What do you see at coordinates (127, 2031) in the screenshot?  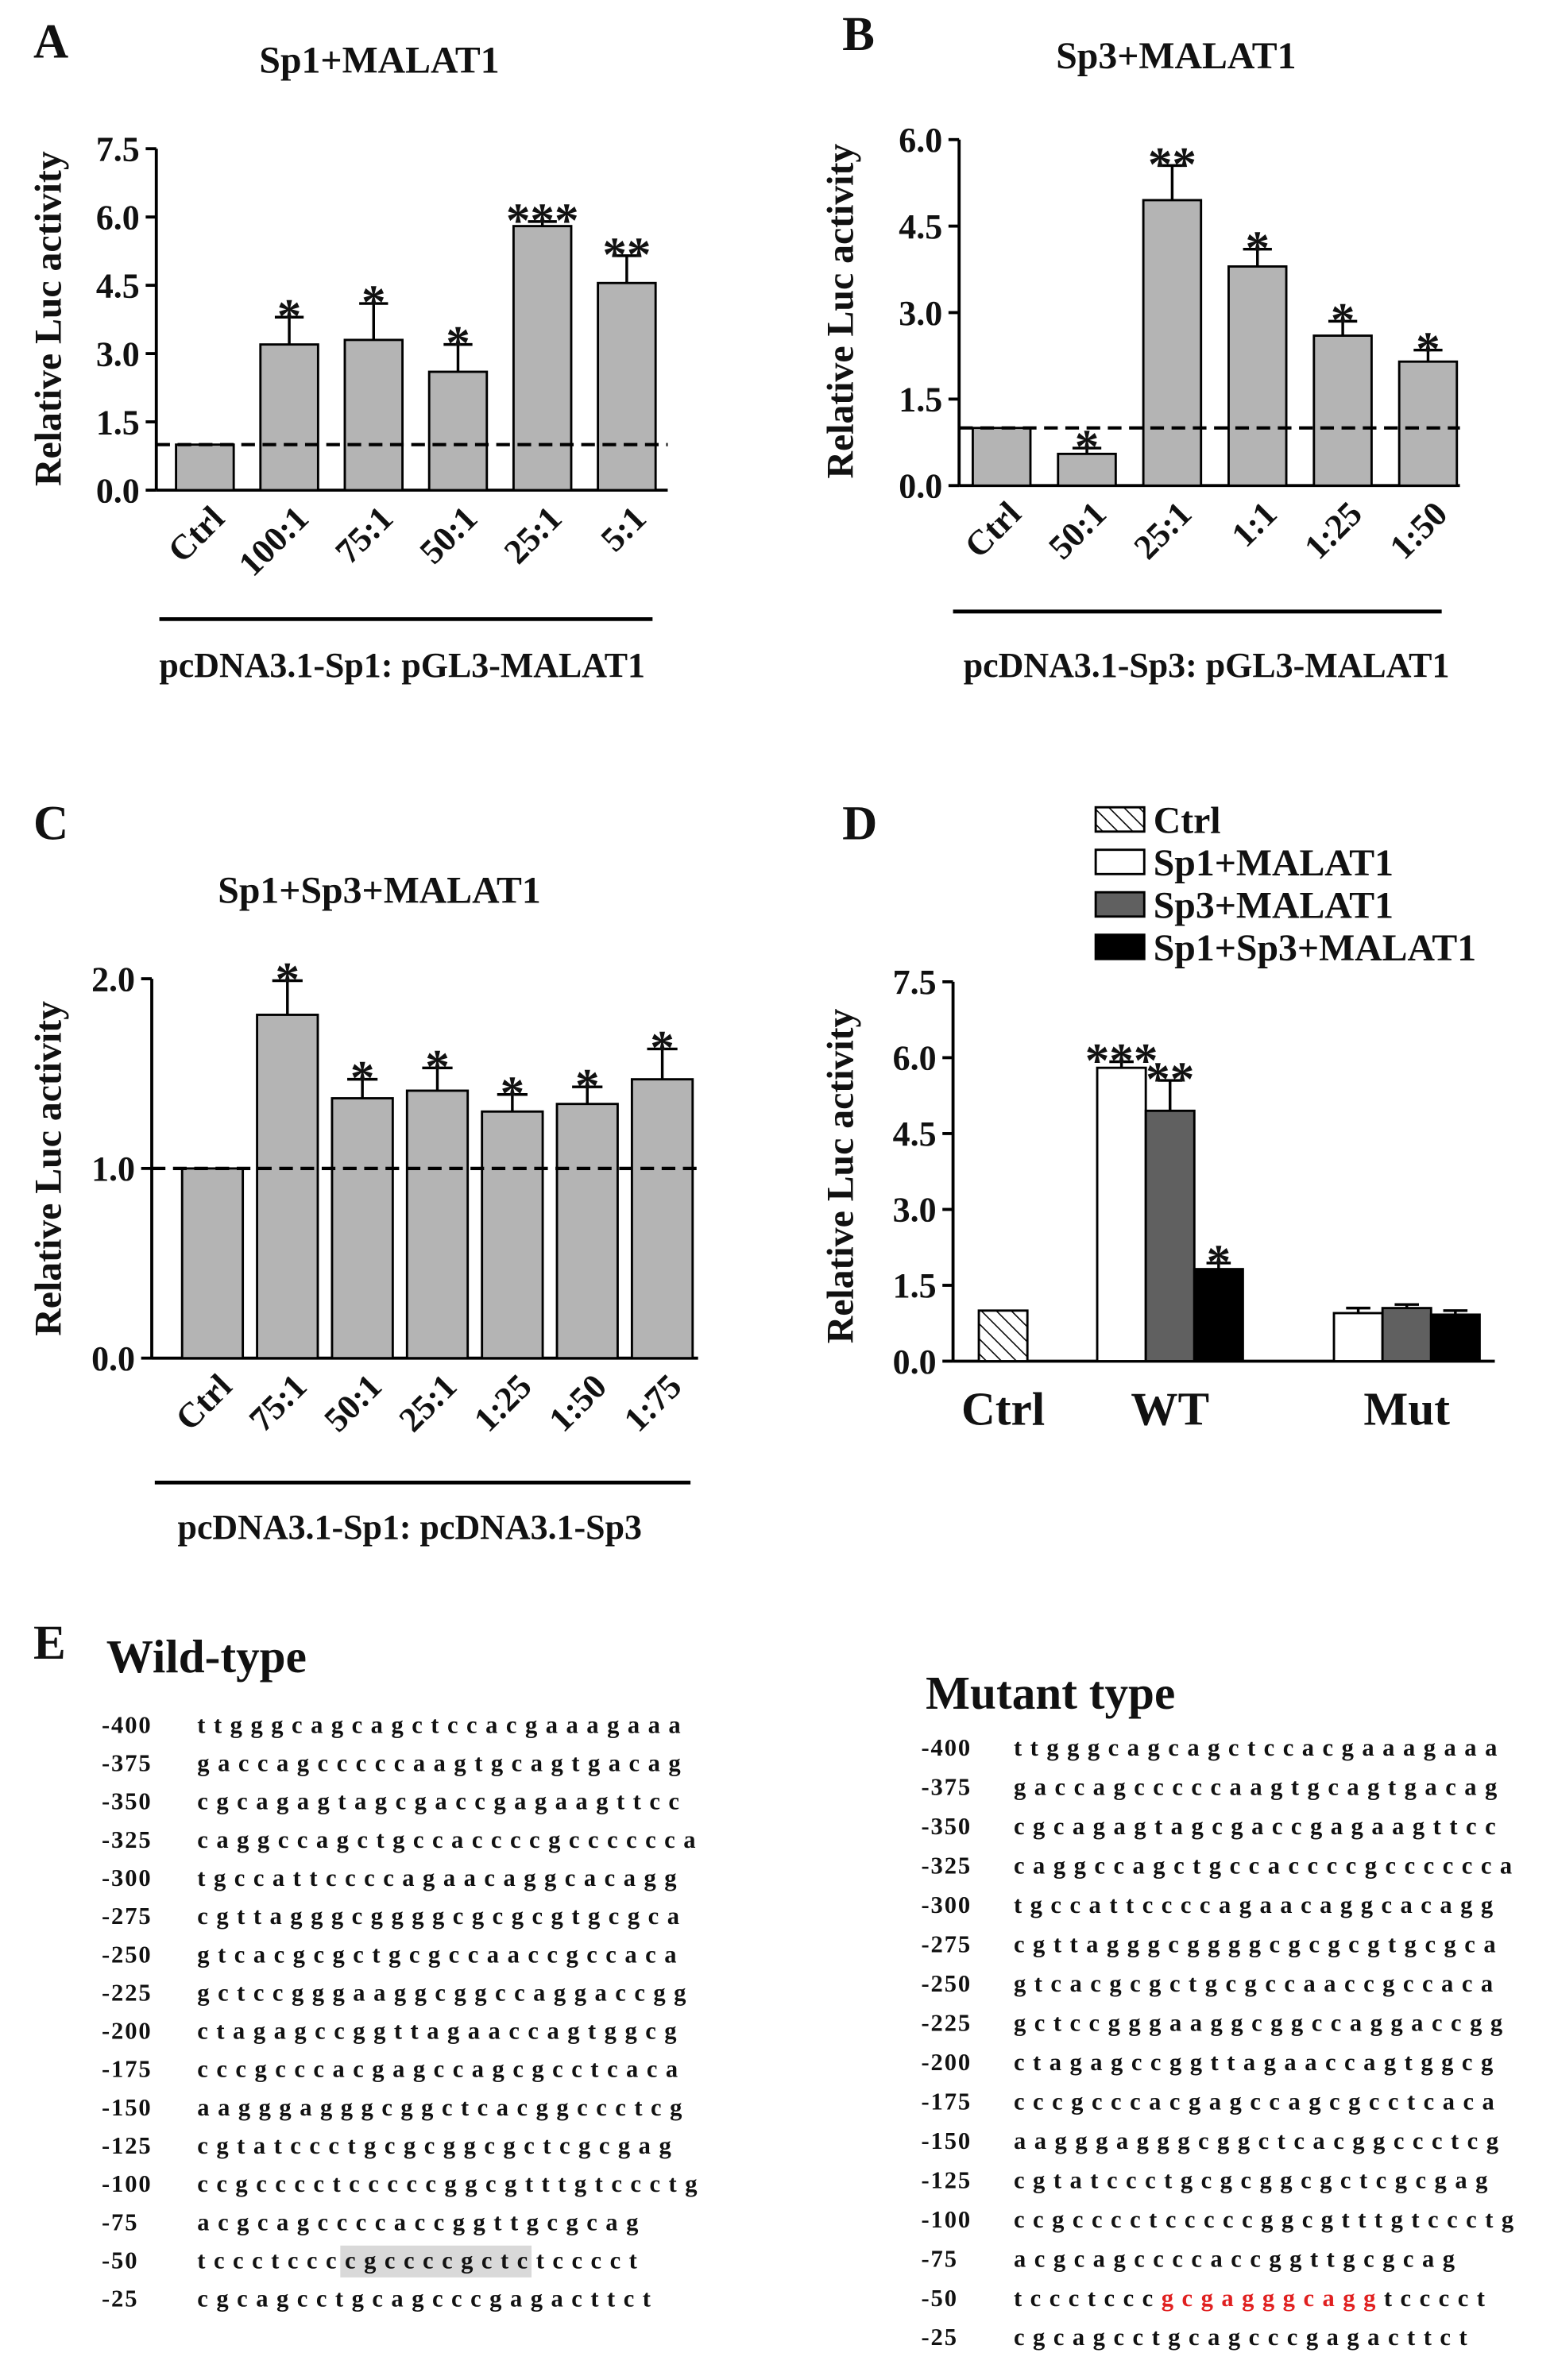 I see `position-label: -200` at bounding box center [127, 2031].